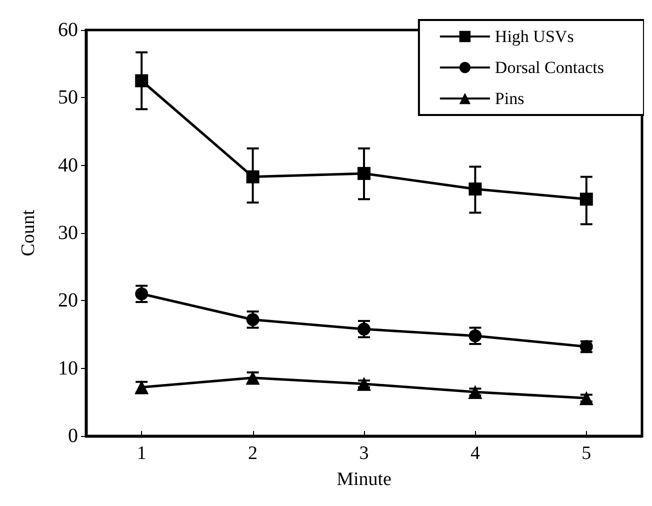  Describe the element at coordinates (73, 436) in the screenshot. I see `y-tick-label: 0` at that location.